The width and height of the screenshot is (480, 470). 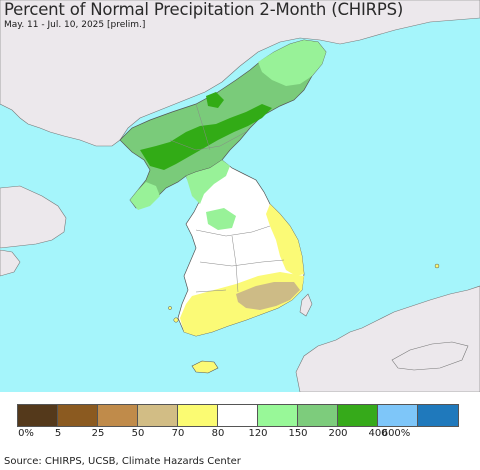 What do you see at coordinates (285, 240) in the screenshot?
I see `south-korea-yellow-east` at bounding box center [285, 240].